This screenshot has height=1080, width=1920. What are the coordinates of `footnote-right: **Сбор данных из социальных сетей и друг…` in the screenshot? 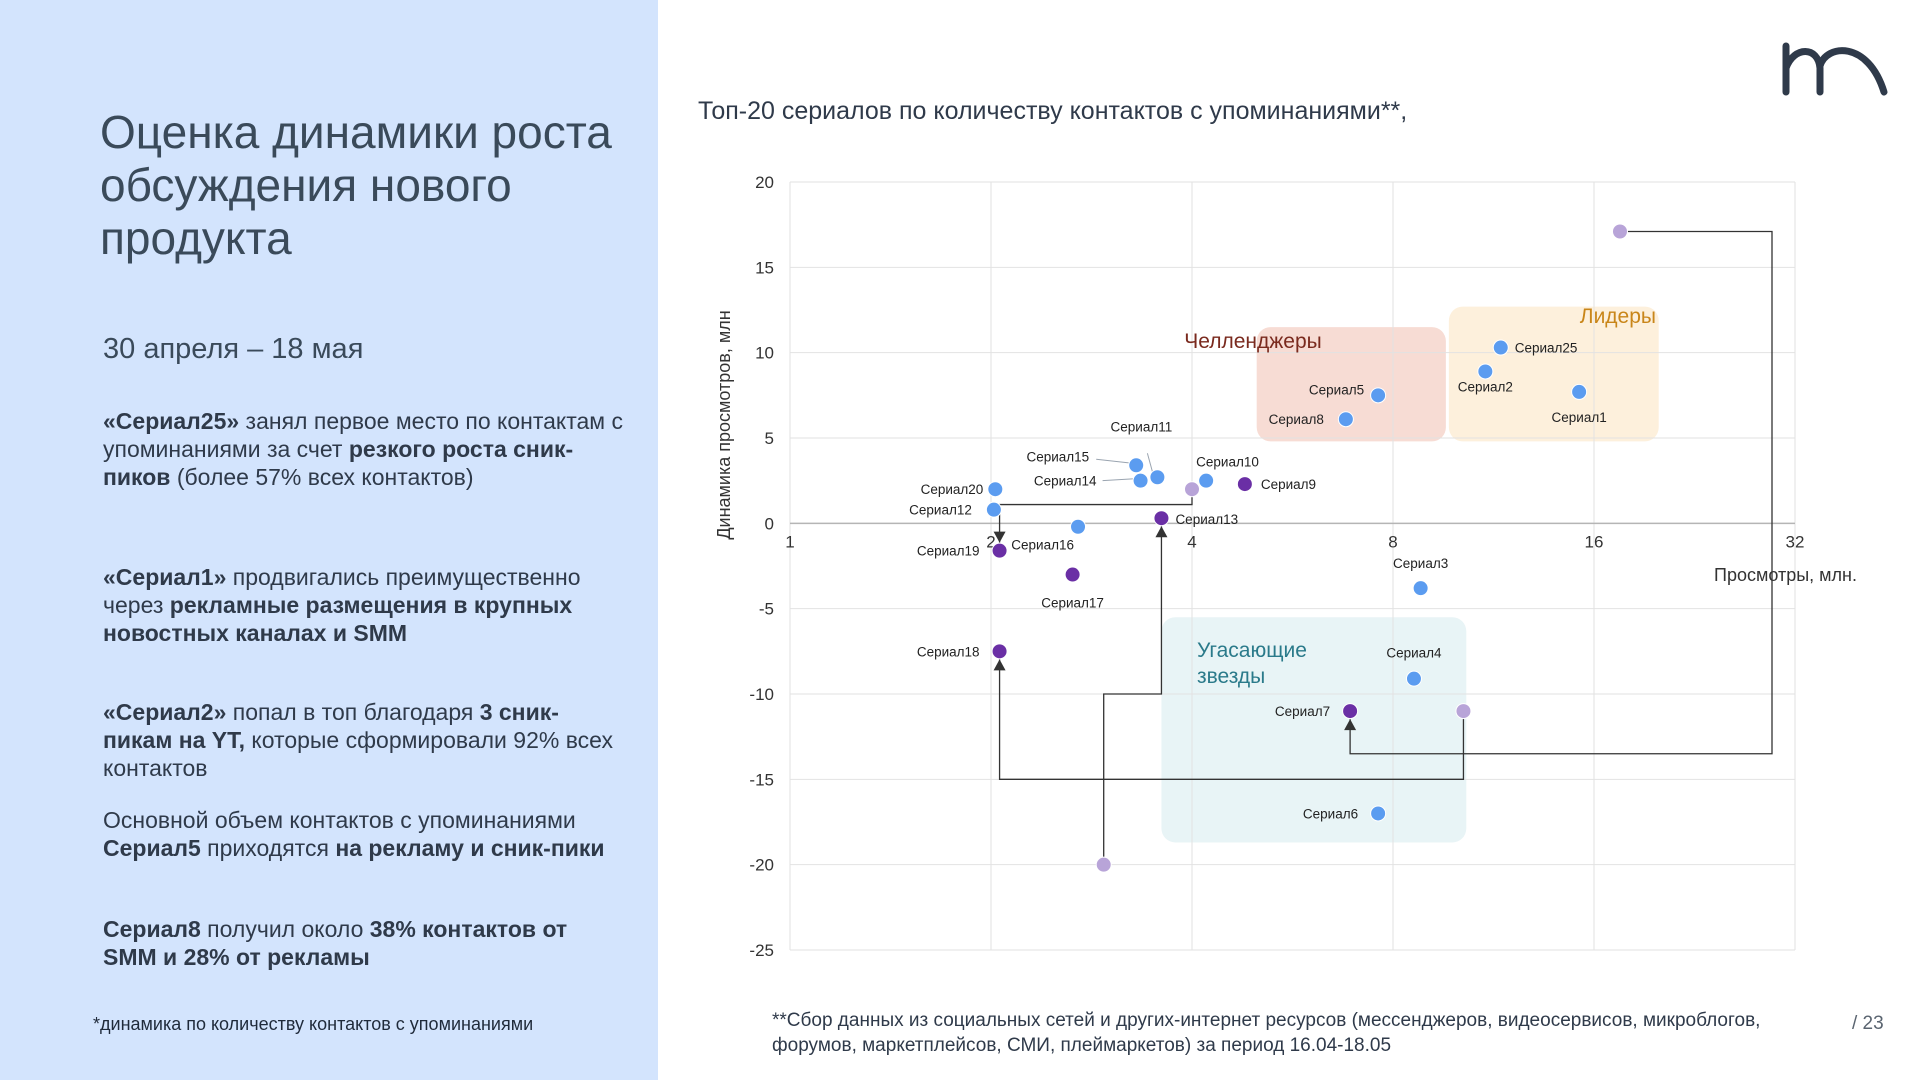 It's located at (1266, 1033).